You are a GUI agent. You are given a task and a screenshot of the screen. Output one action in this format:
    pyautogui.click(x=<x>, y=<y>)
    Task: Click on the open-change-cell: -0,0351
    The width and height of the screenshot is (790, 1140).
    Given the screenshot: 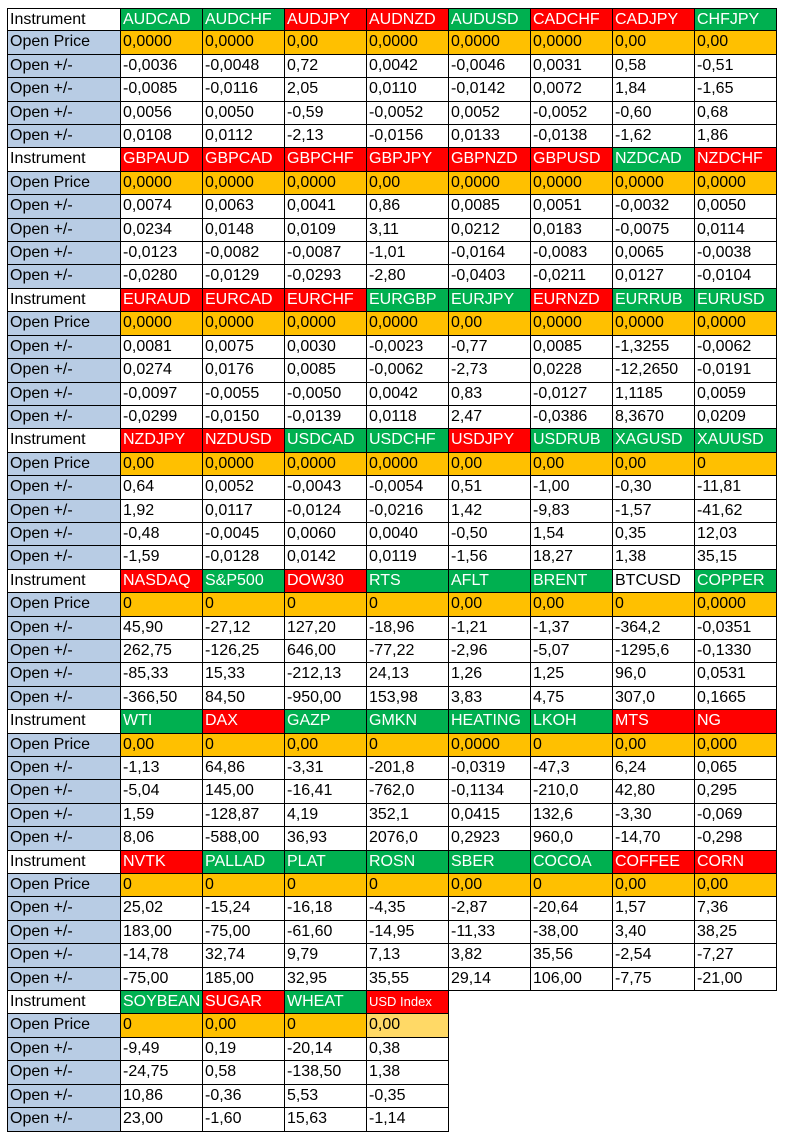 What is the action you would take?
    pyautogui.click(x=736, y=628)
    